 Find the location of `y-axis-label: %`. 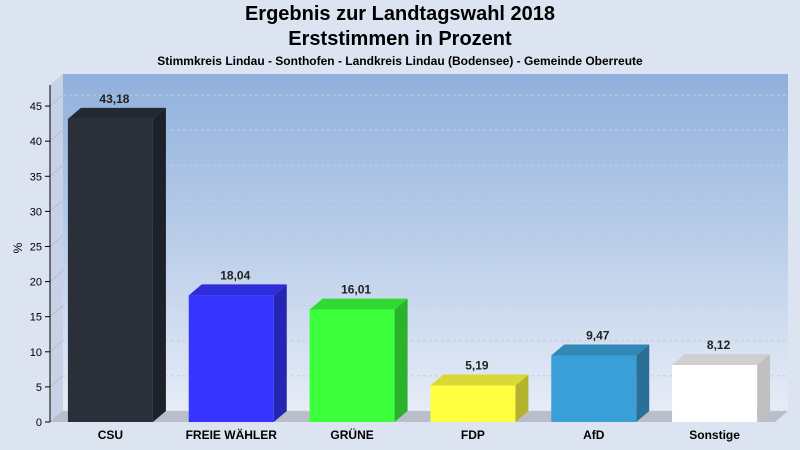

y-axis-label: % is located at coordinates (18, 247).